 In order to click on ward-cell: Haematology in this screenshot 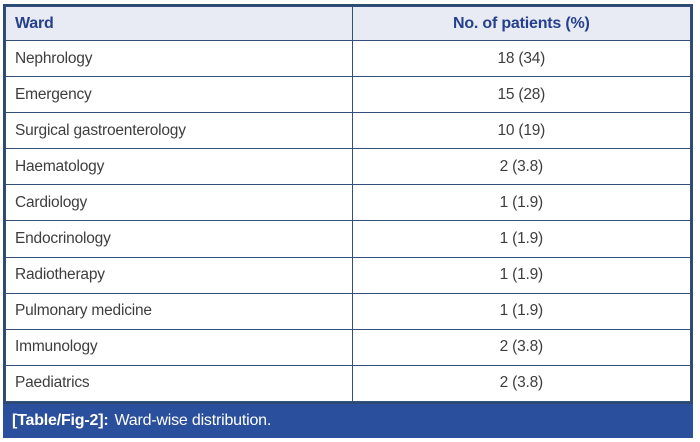, I will do `click(179, 167)`.